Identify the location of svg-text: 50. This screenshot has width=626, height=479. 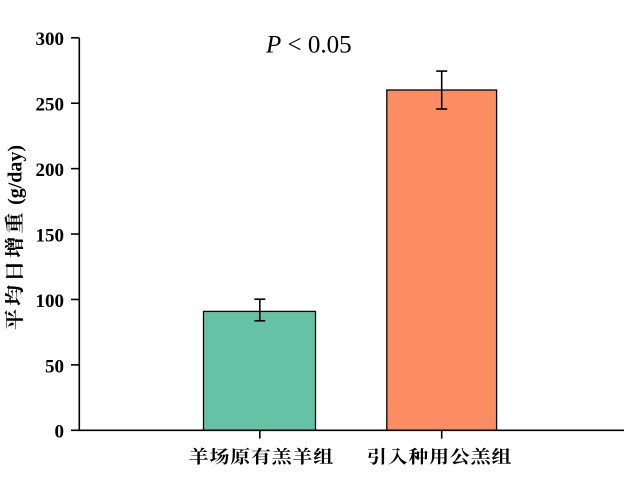
(54, 366).